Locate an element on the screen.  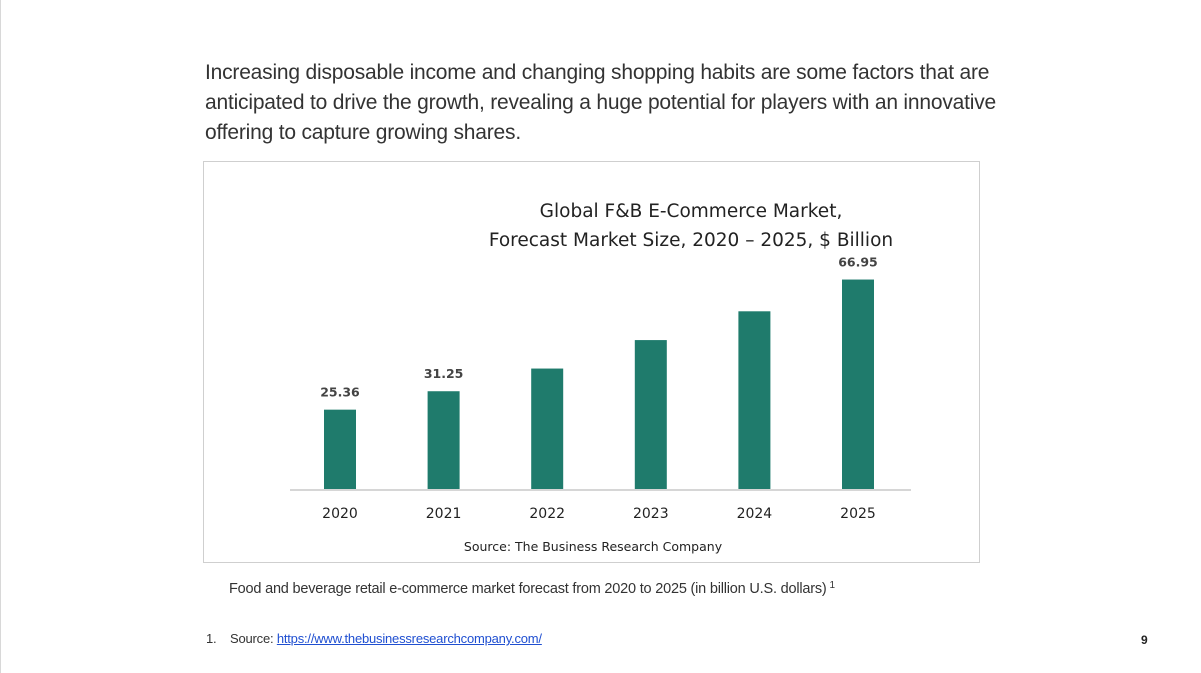
chart-title: Global F&B E-Commerce Market, is located at coordinates (691, 211).